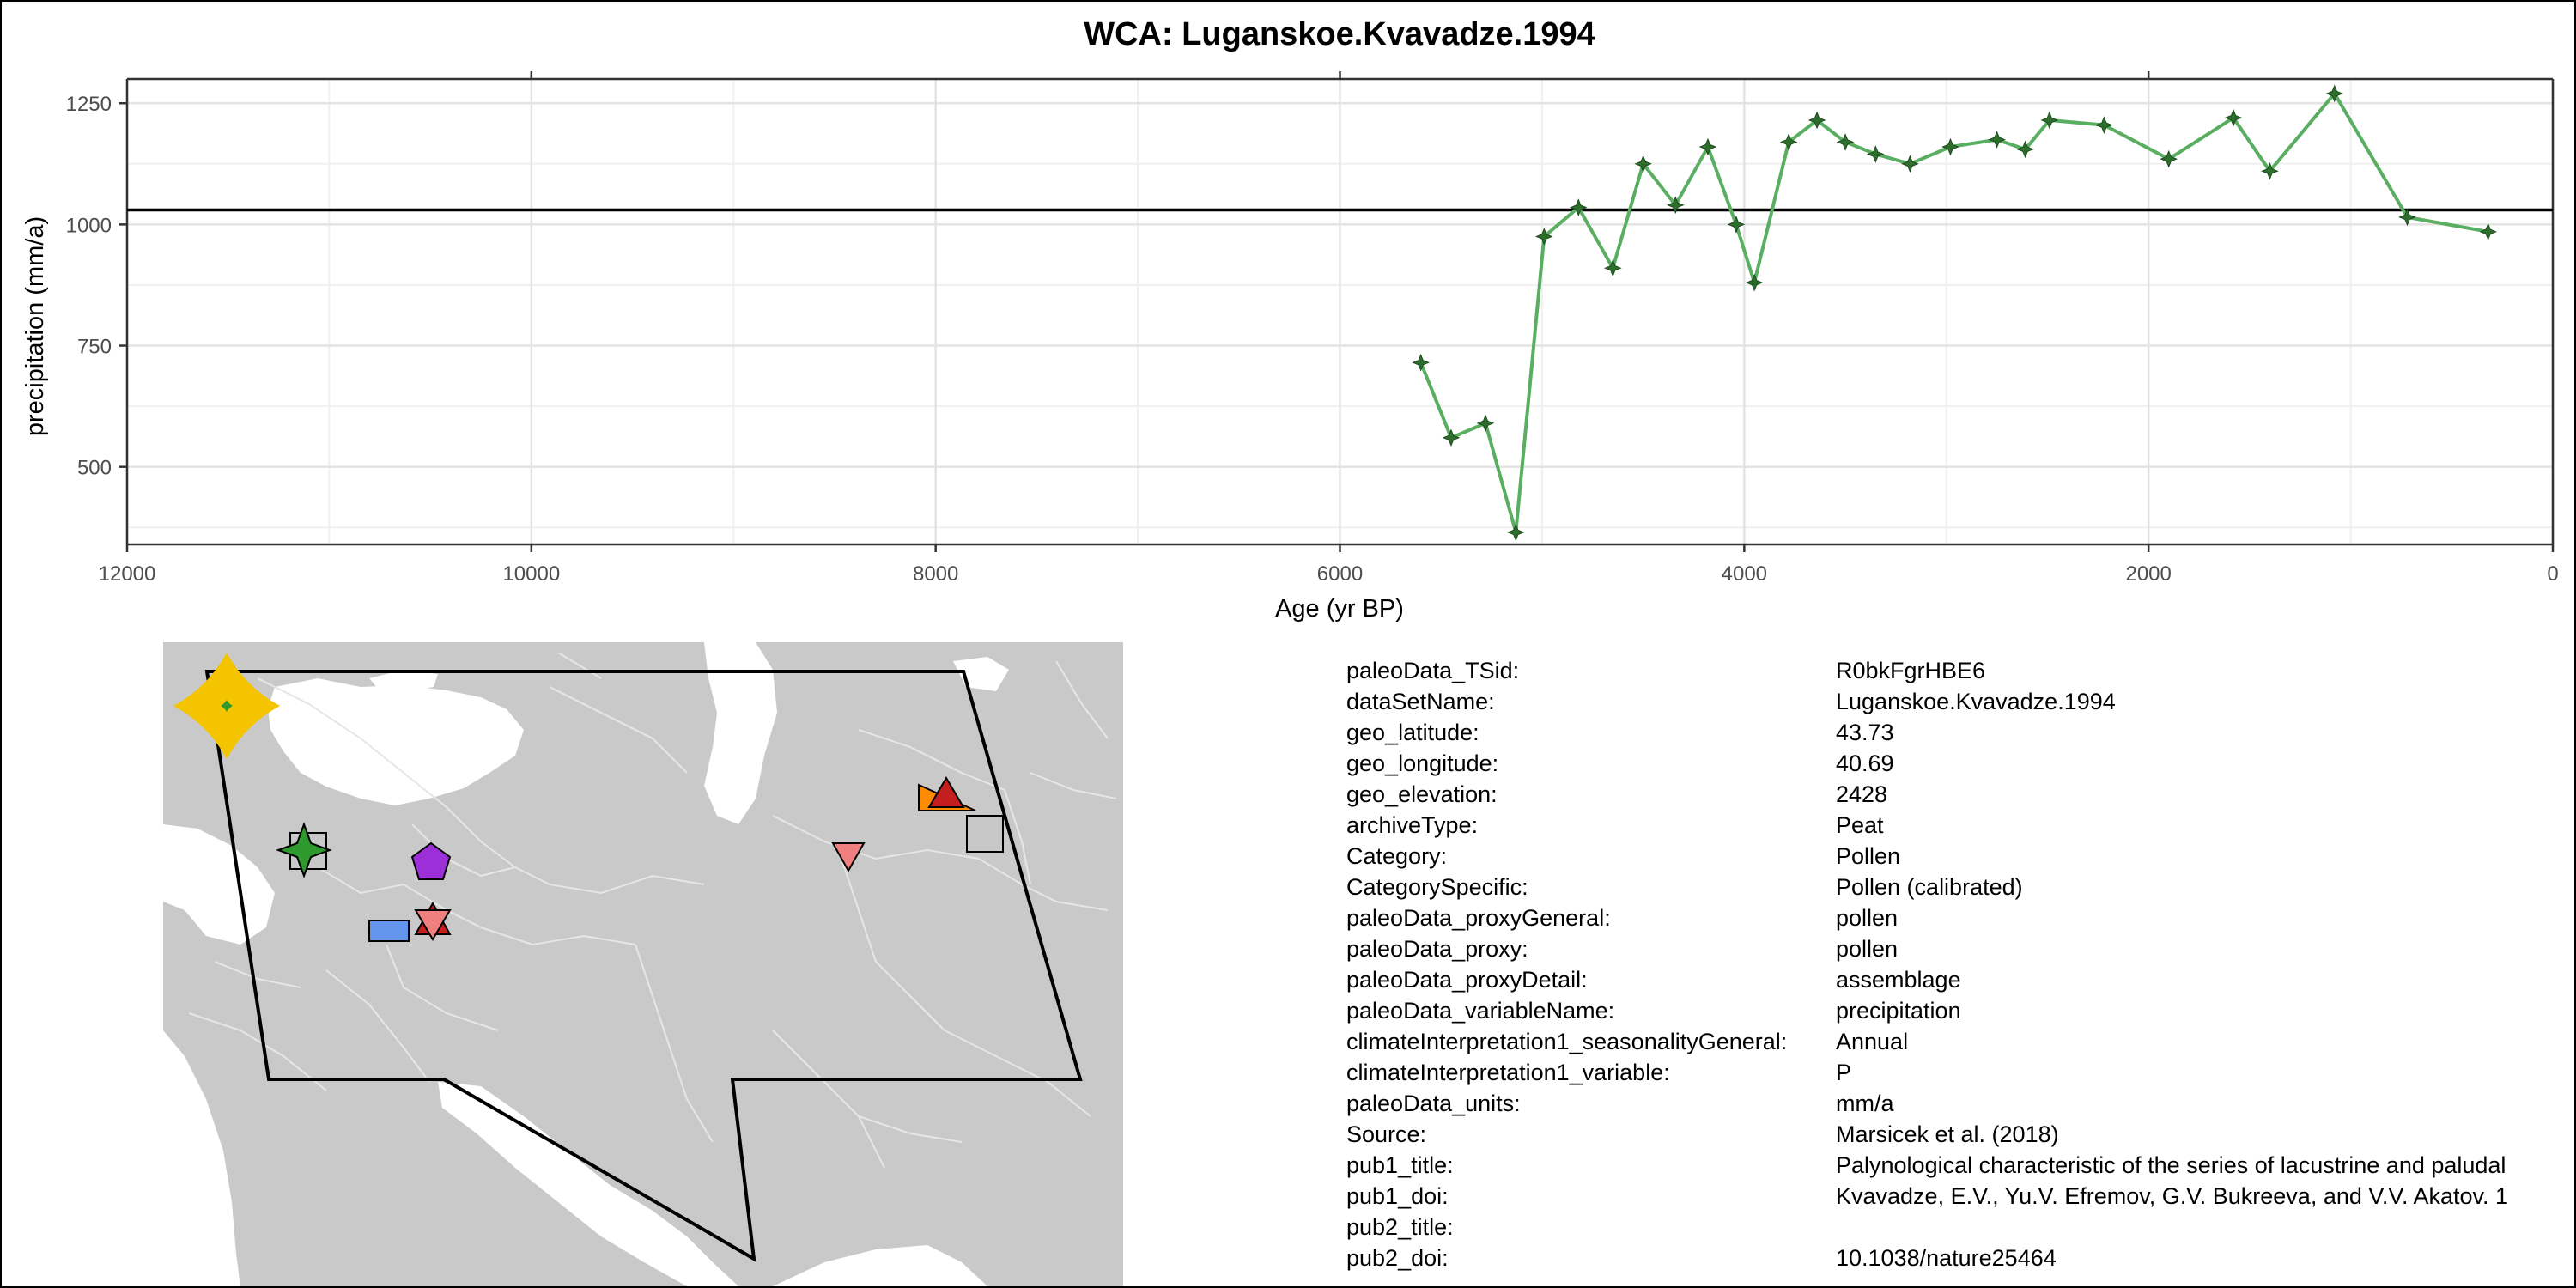 The image size is (2576, 1288). What do you see at coordinates (433, 925) in the screenshot?
I see `pink-star-of-david-marker` at bounding box center [433, 925].